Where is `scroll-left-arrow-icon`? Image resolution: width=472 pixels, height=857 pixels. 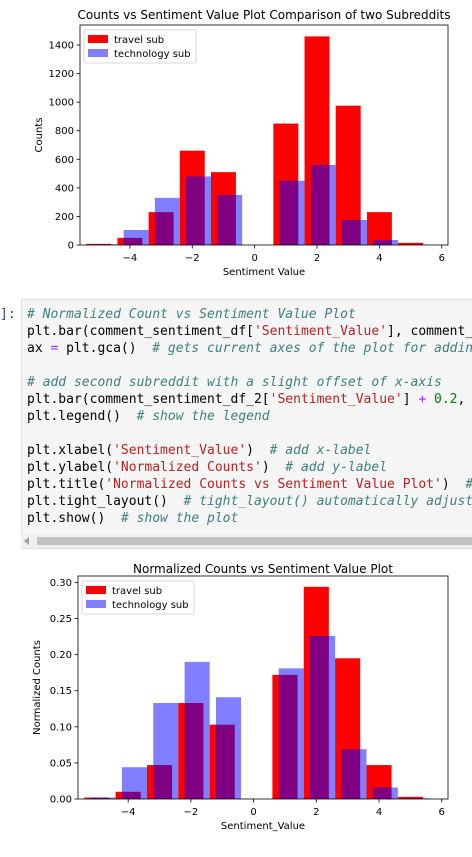
scroll-left-arrow-icon is located at coordinates (26, 541).